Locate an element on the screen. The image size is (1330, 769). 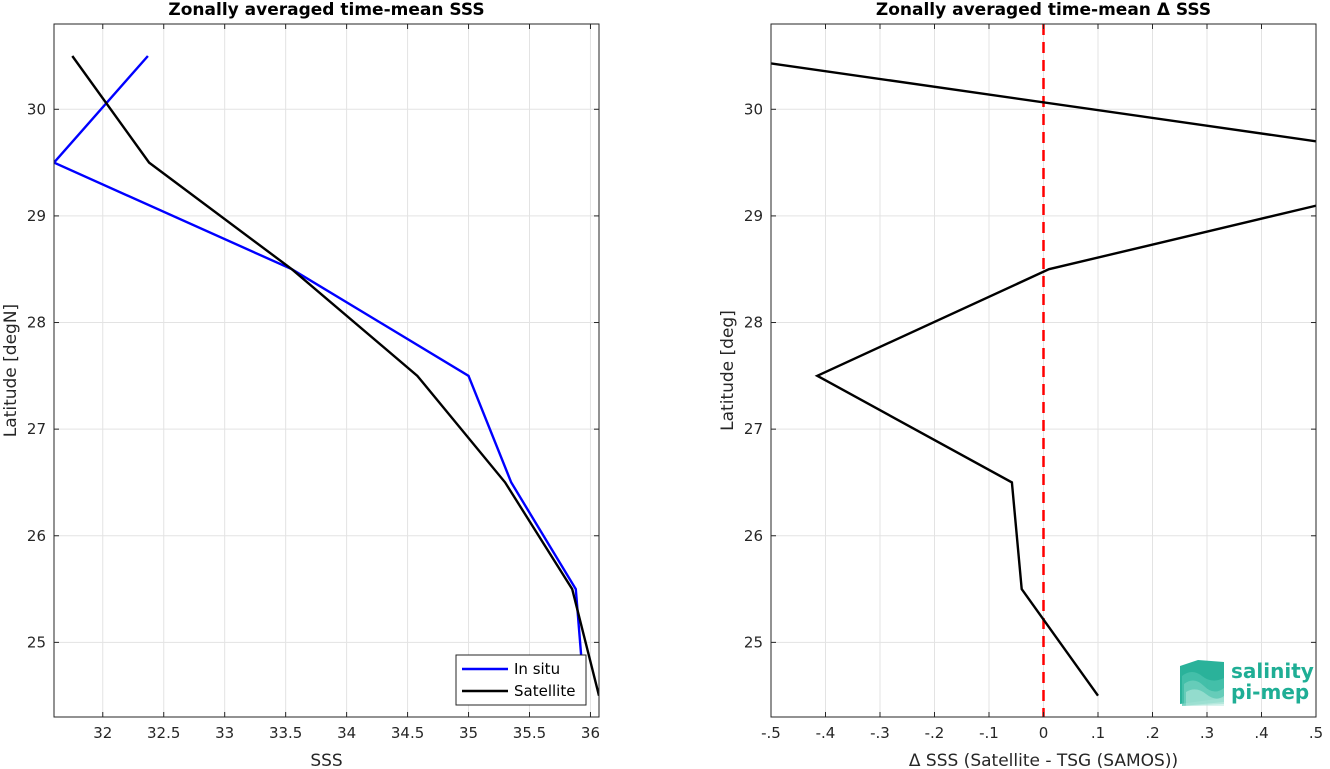
right-y-axis-label: Latitude [deg] is located at coordinates (728, 370).